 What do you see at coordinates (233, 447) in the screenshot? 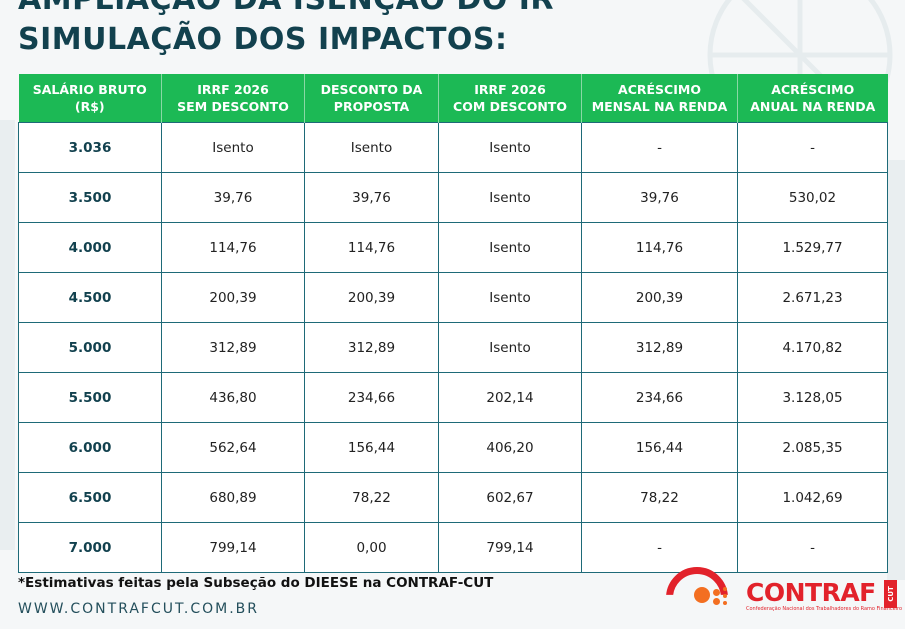
I see `value-cell: 562,64` at bounding box center [233, 447].